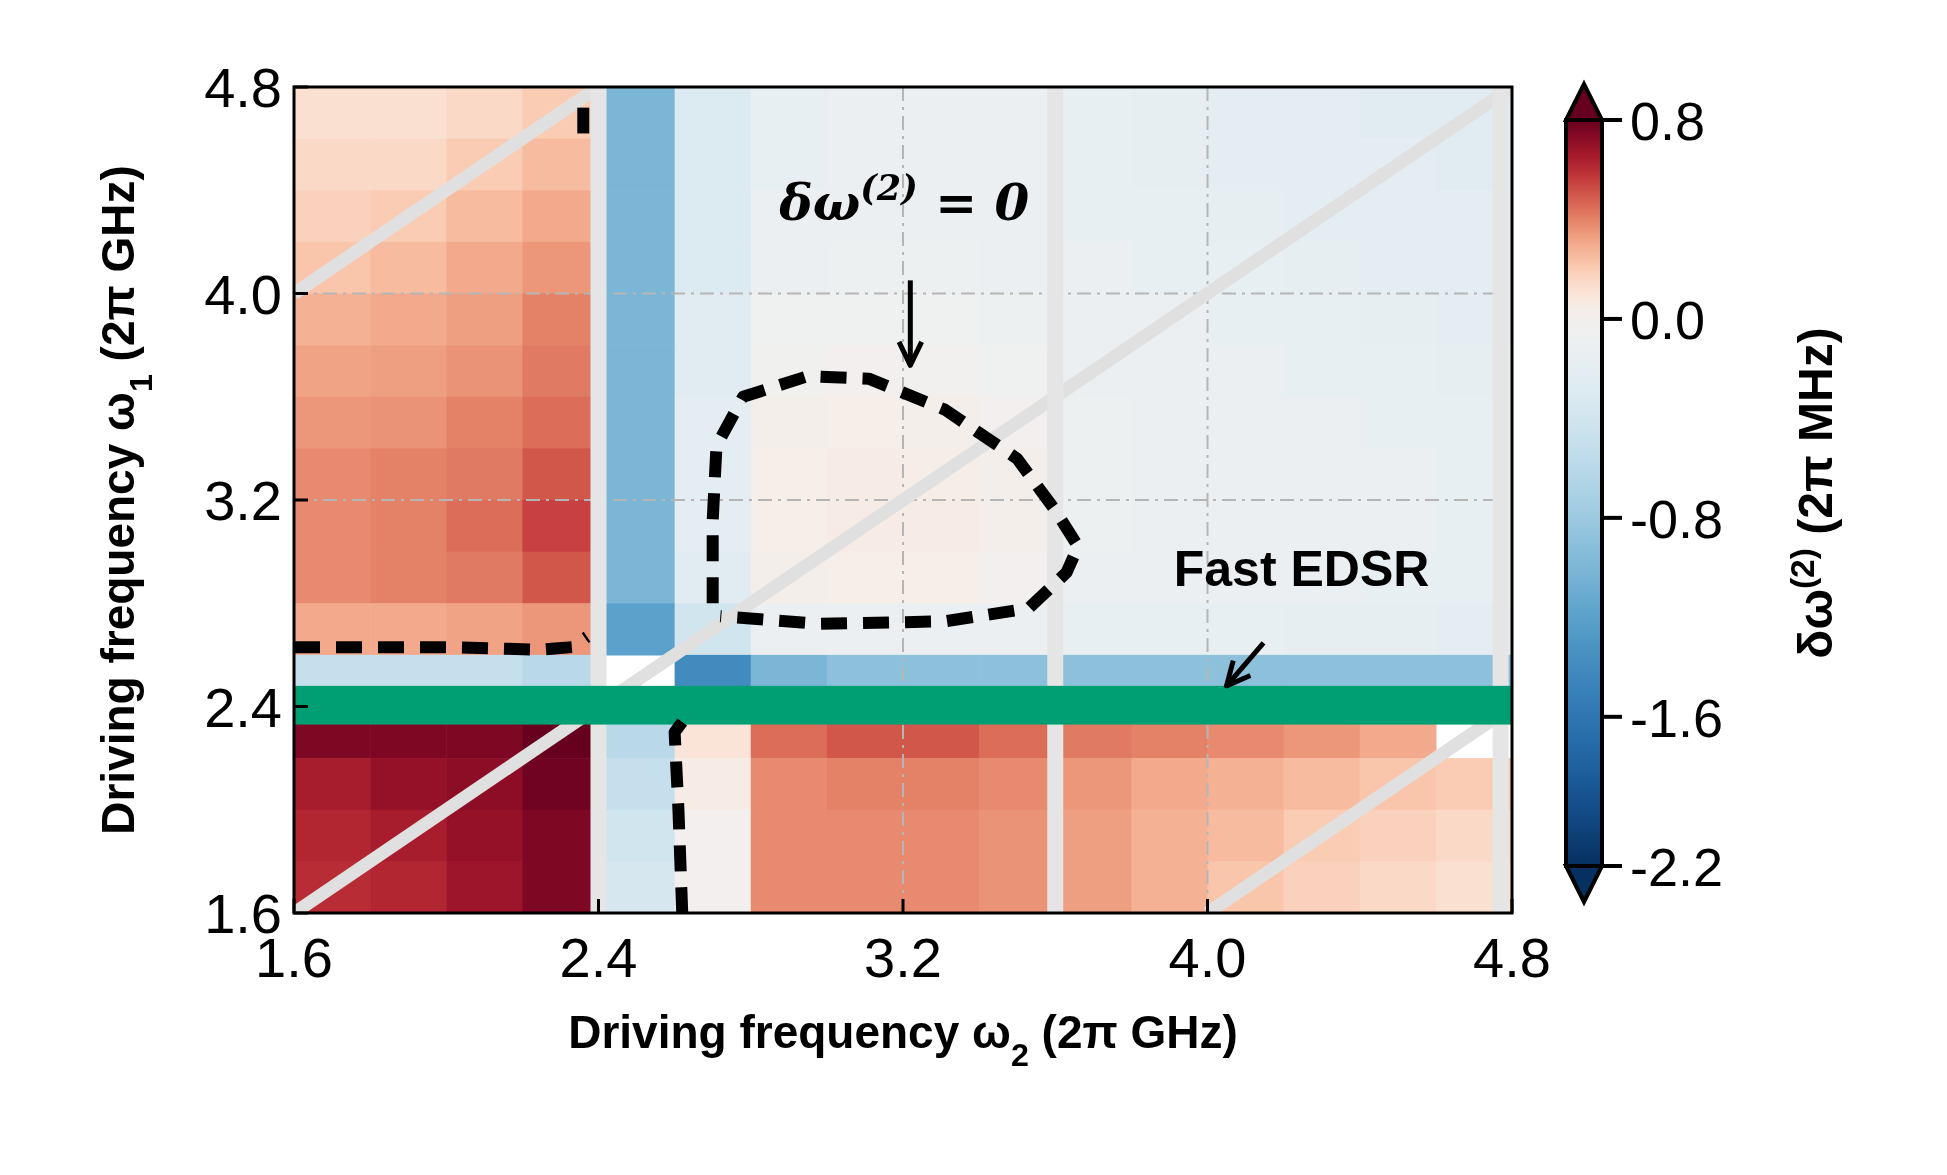 This screenshot has width=1947, height=1175. What do you see at coordinates (903, 957) in the screenshot?
I see `x-tick-label: 3.2` at bounding box center [903, 957].